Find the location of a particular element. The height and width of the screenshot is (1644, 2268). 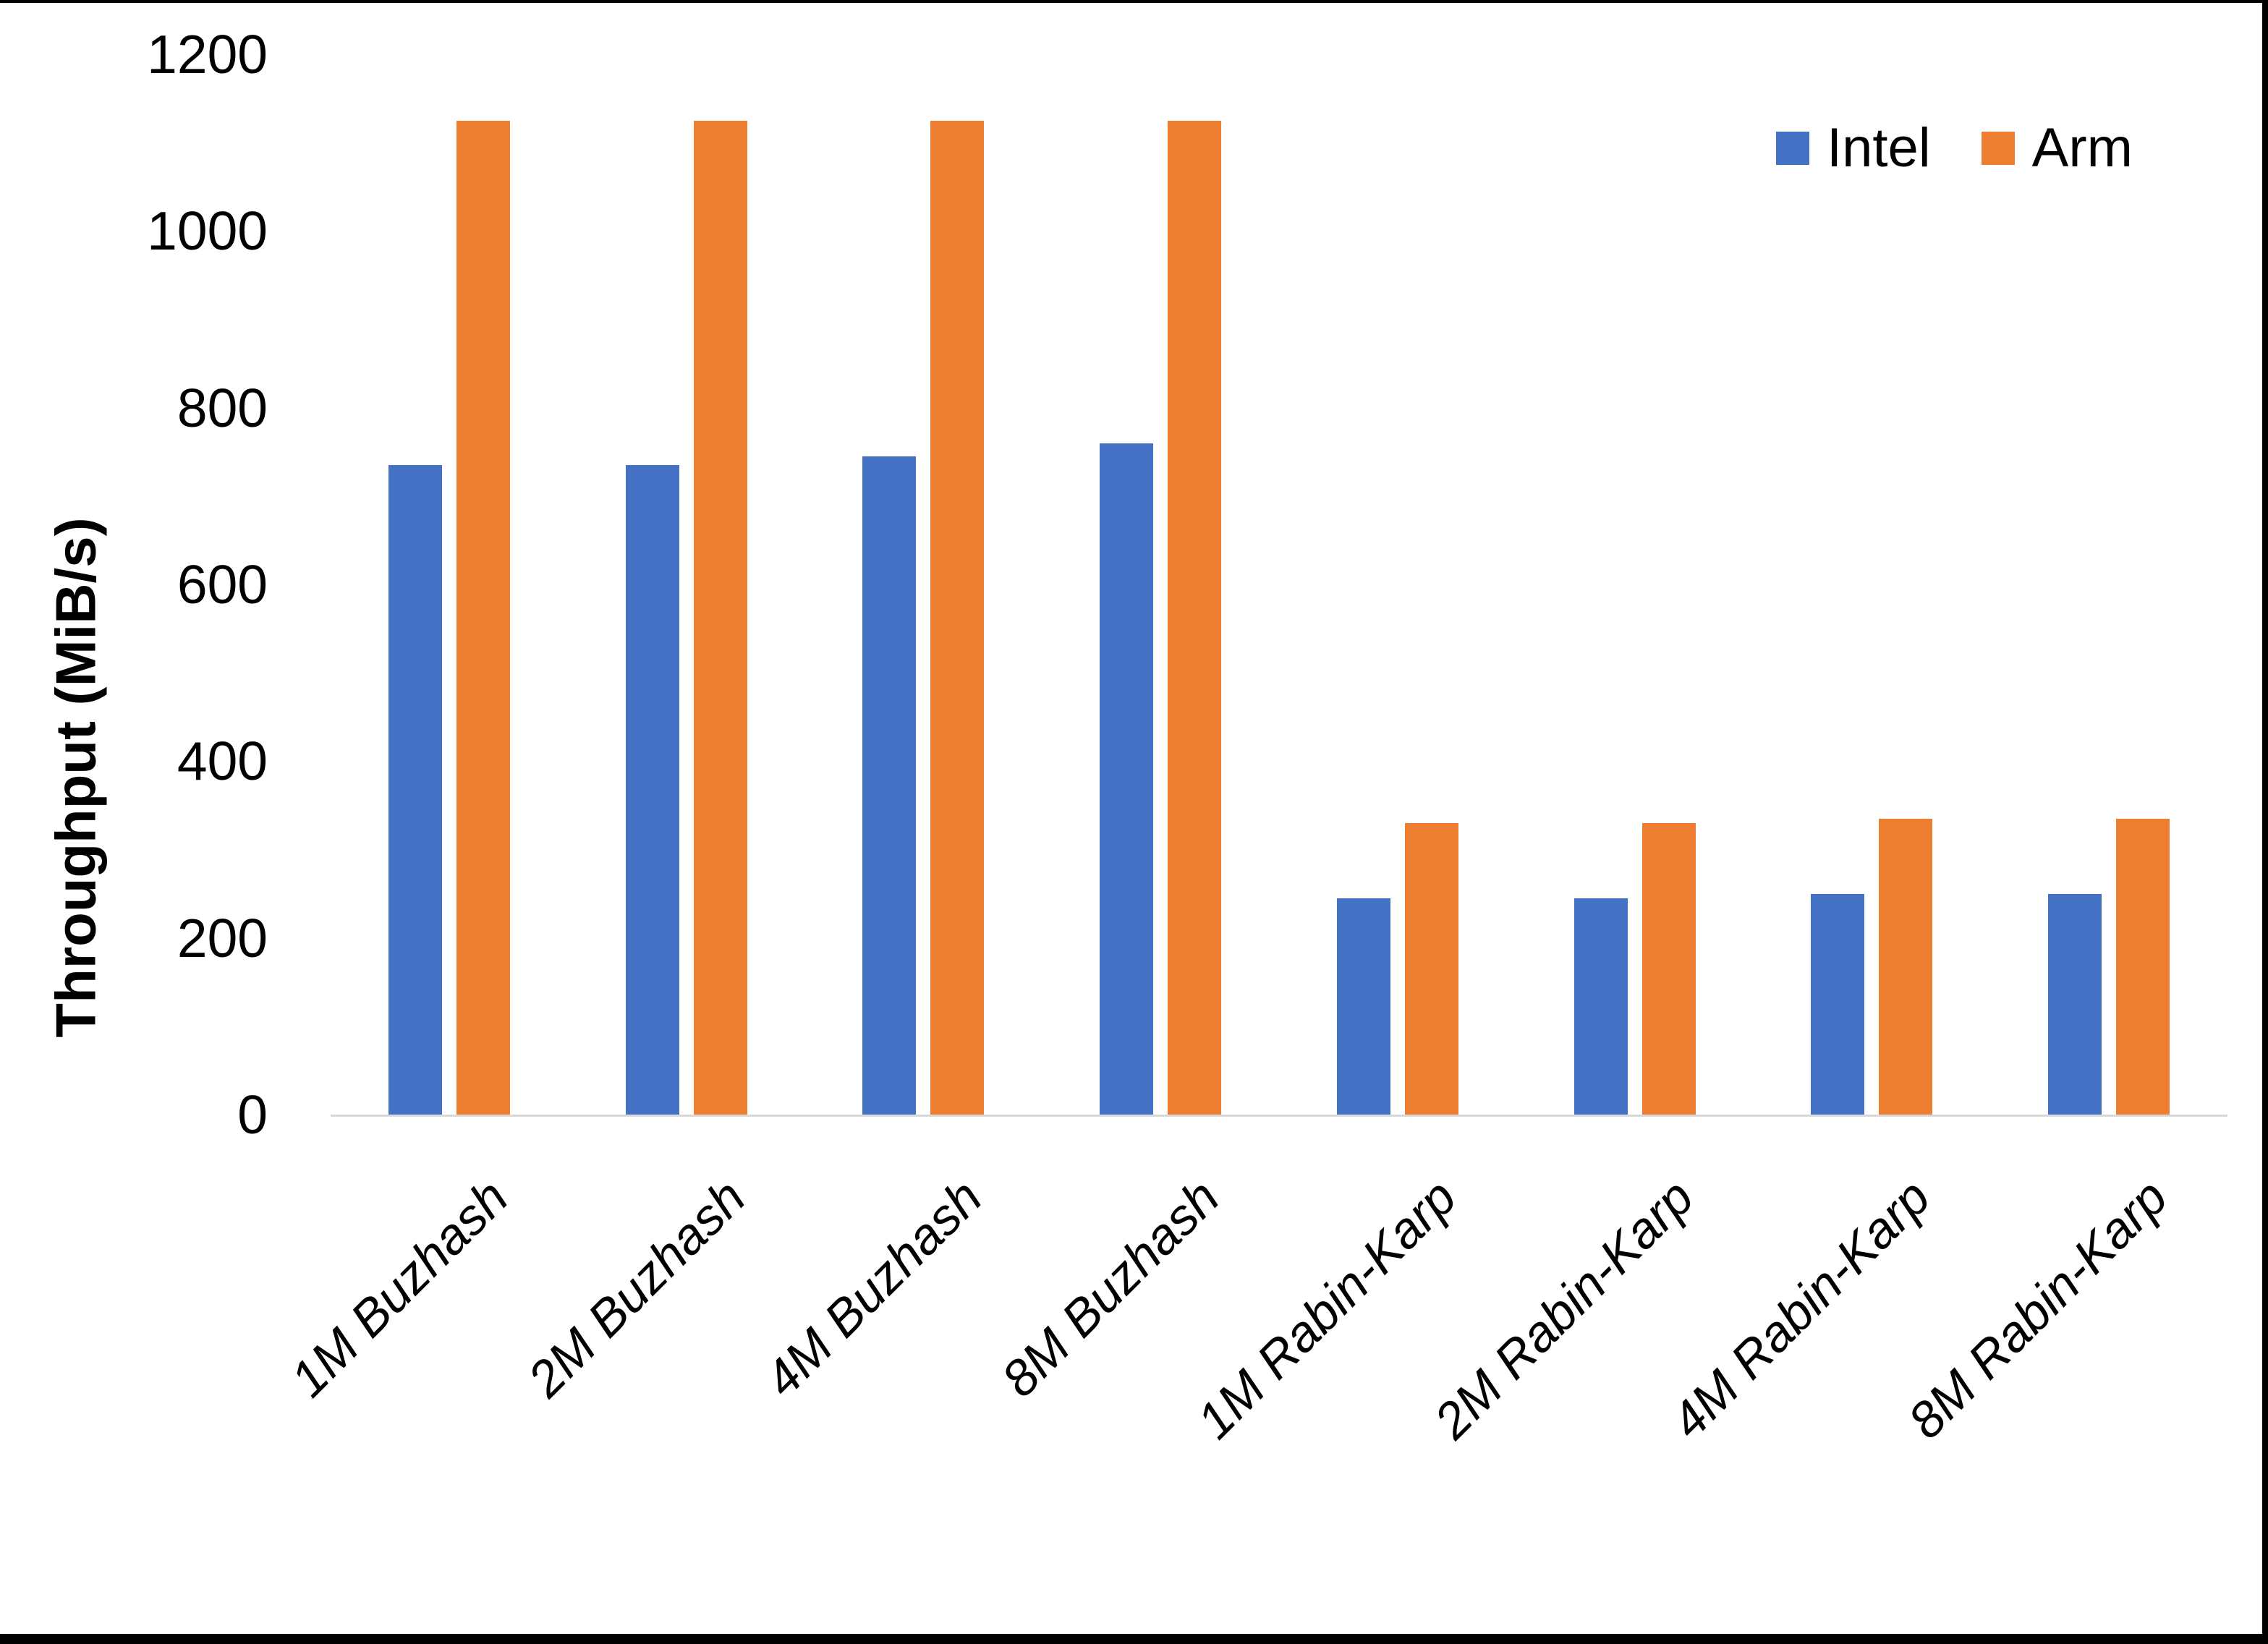

x-category-label-4m-buzhash: 4M Buzhash is located at coordinates (873, 1288).